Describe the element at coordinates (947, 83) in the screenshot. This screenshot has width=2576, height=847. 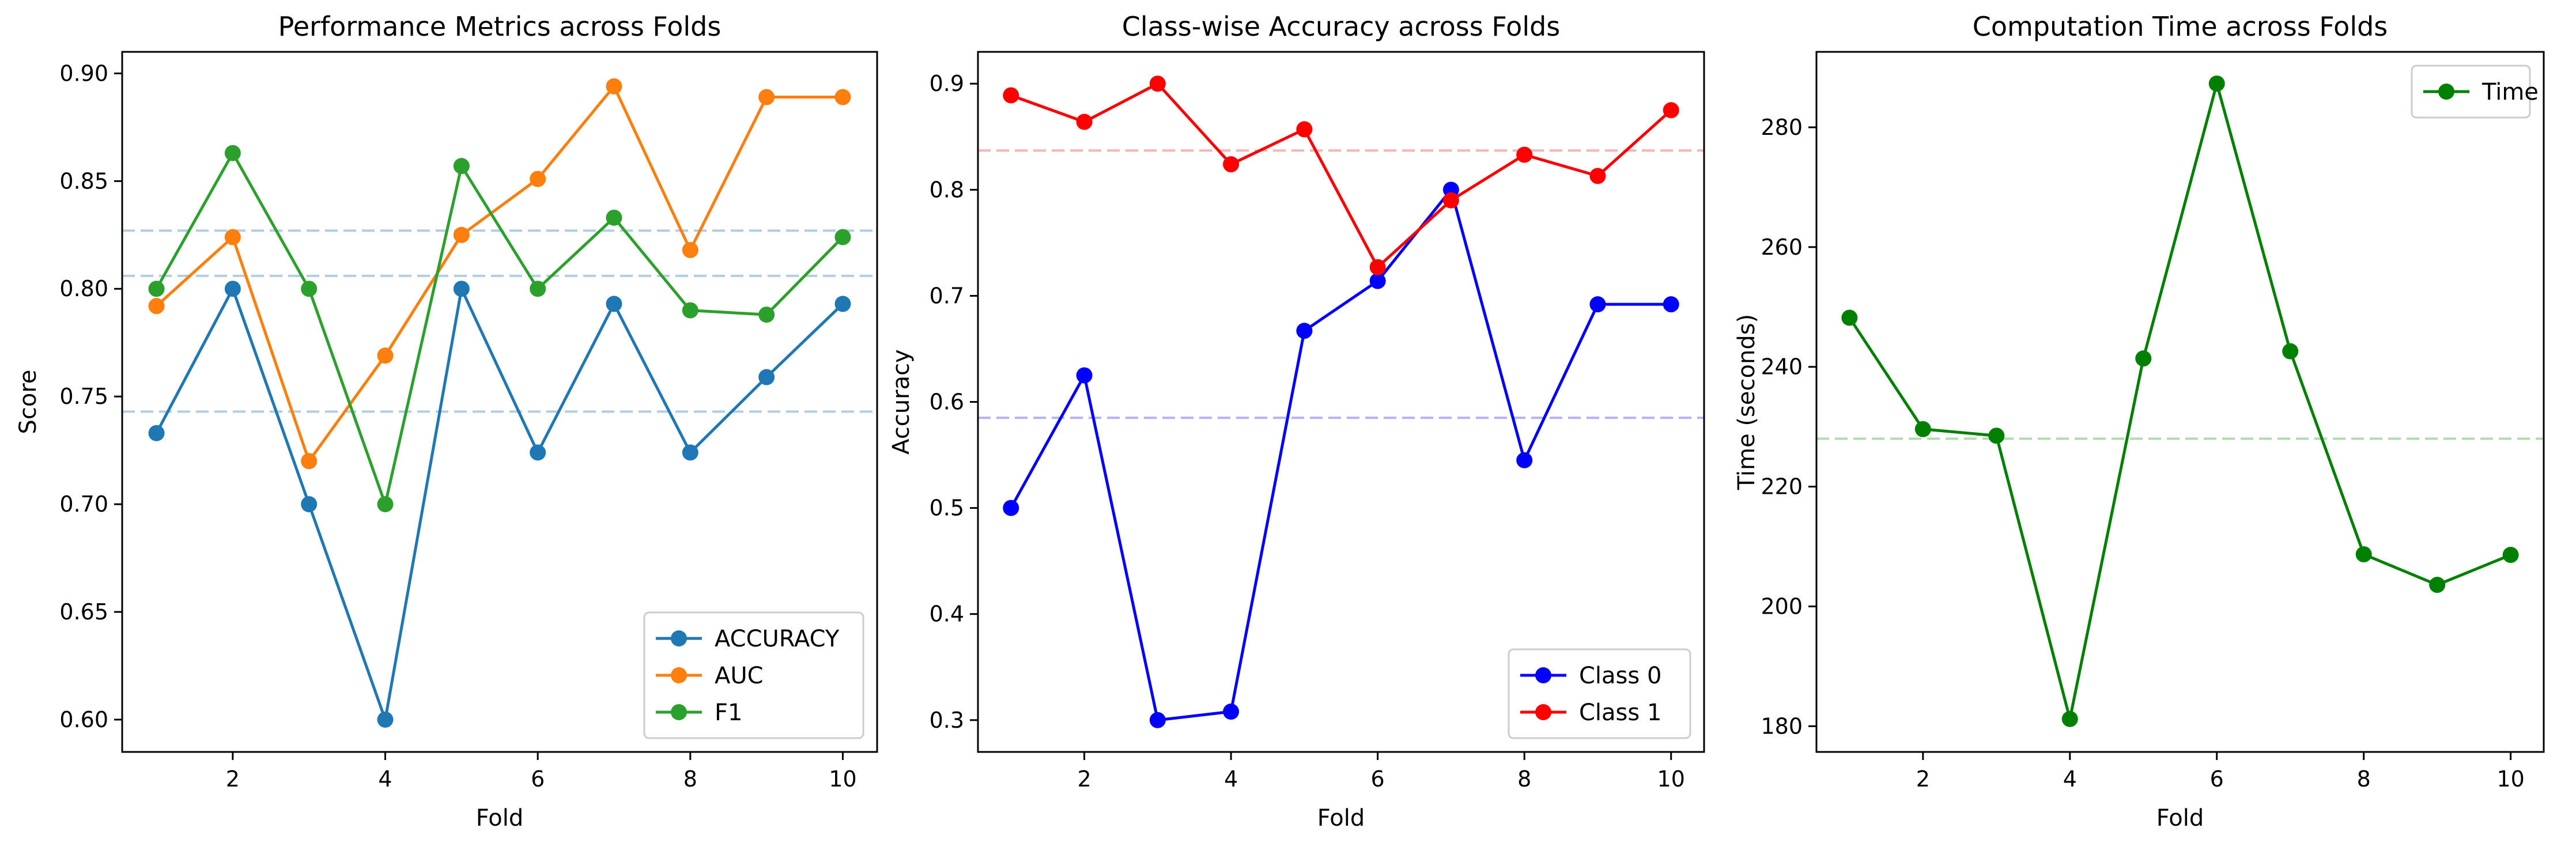
I see `y-tick-label: 0.9` at that location.